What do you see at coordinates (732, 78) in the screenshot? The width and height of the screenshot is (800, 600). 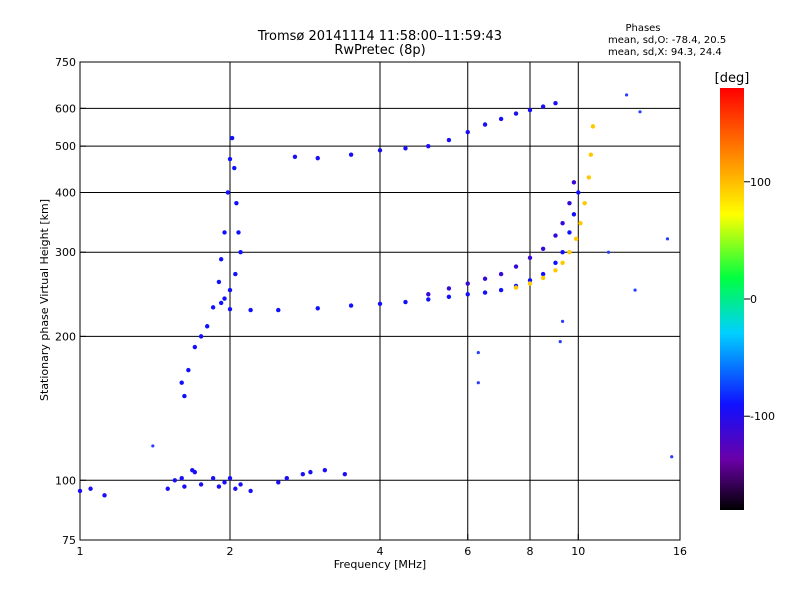 I see `colorbar-label: [deg]` at bounding box center [732, 78].